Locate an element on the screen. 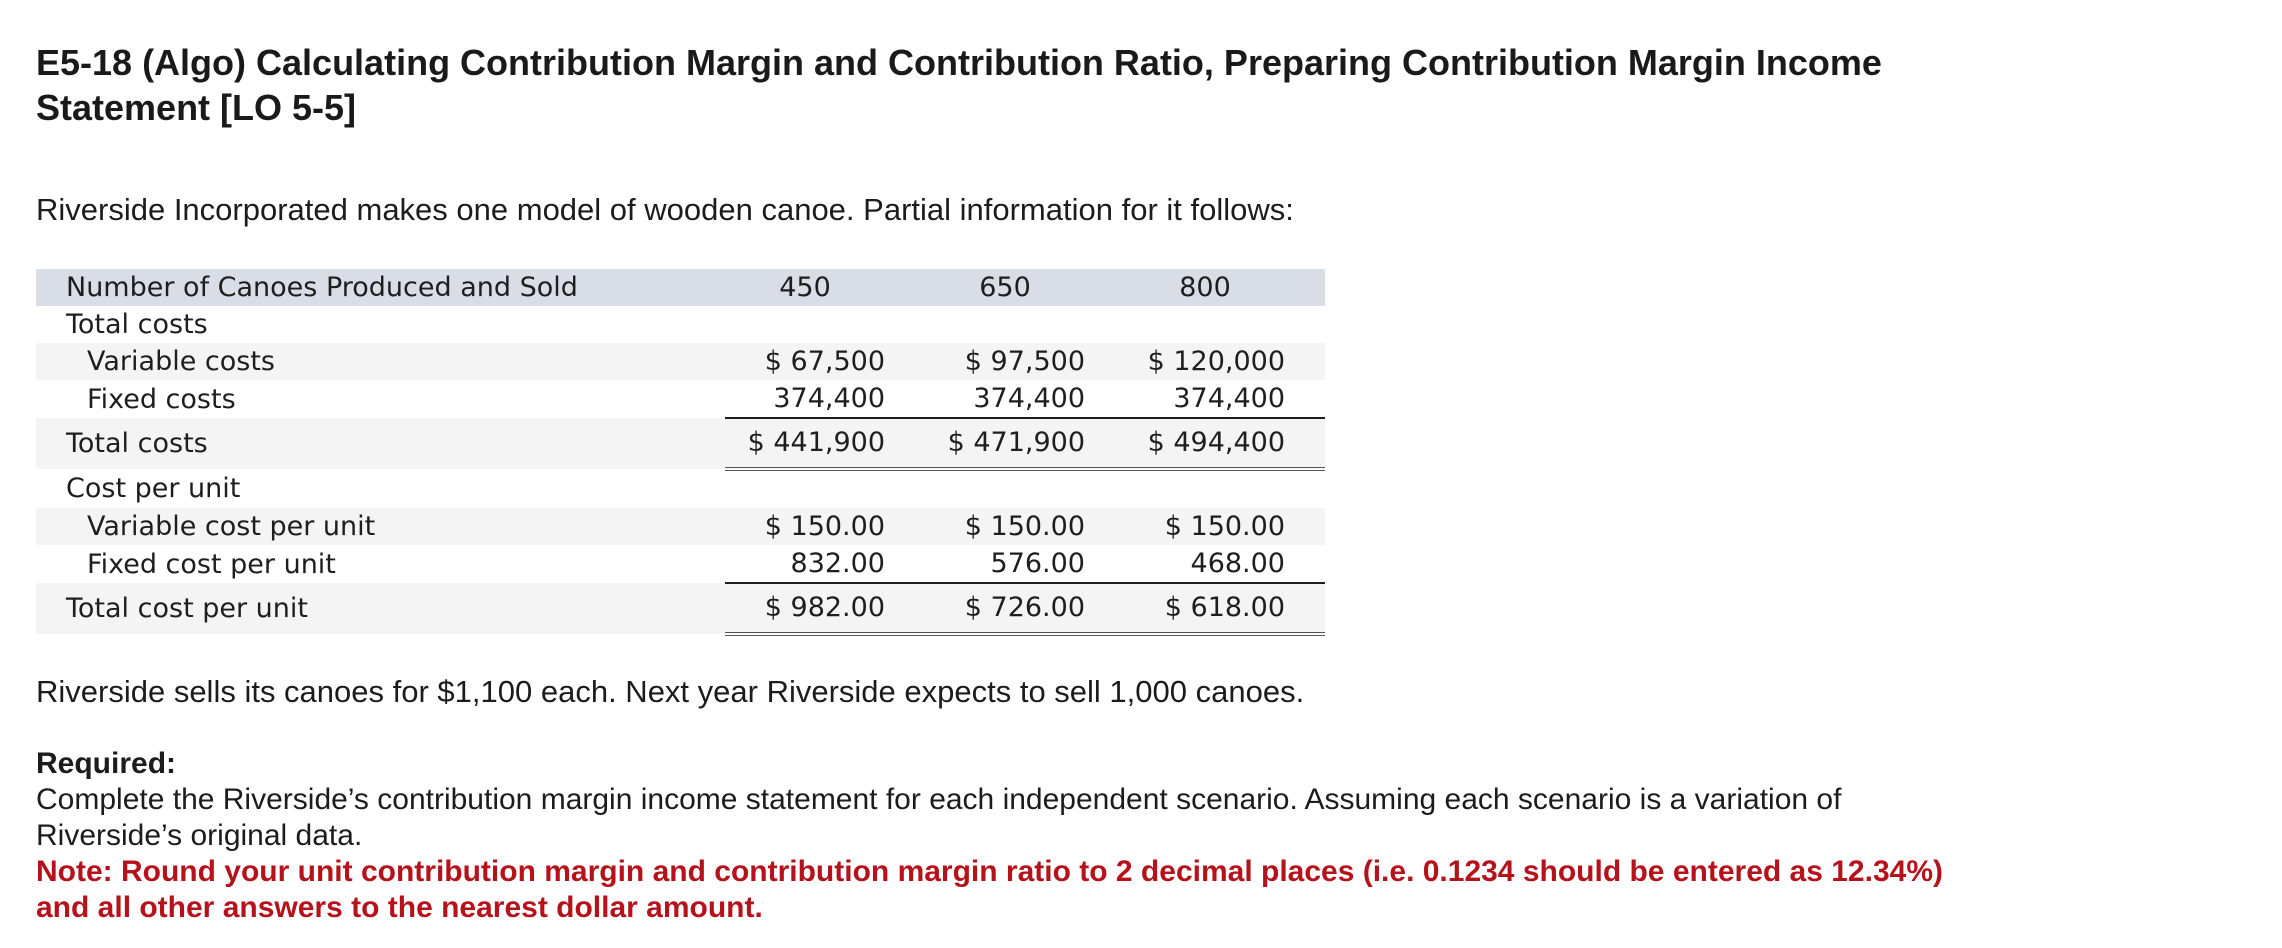 The height and width of the screenshot is (948, 2282). table-row: Fixed cost per unit 832.00 576.00 468.00 is located at coordinates (680, 564).